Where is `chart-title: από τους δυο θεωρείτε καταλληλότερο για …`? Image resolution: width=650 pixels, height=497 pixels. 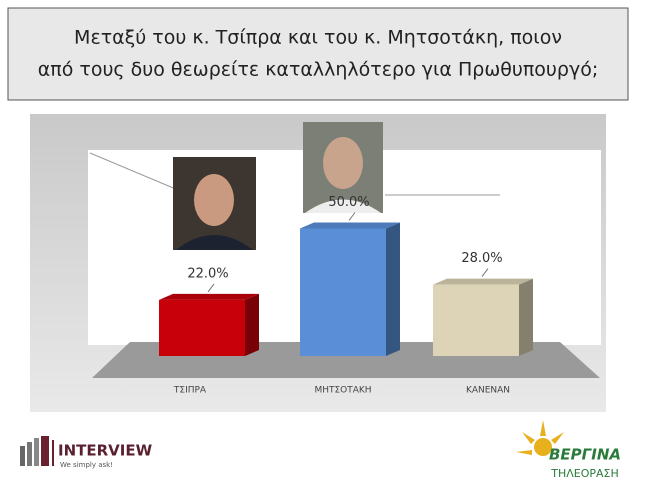
chart-title: από τους δυο θεωρείτε καταλληλότερο για … is located at coordinates (318, 70).